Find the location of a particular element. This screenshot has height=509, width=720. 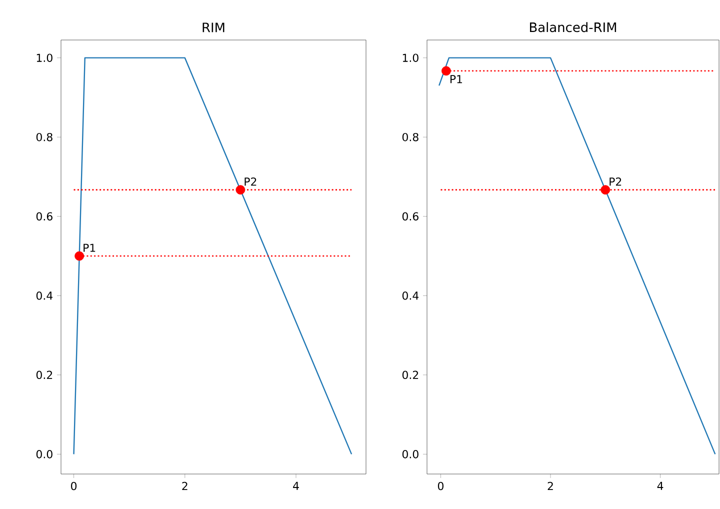

chart-title: RIM is located at coordinates (213, 27).